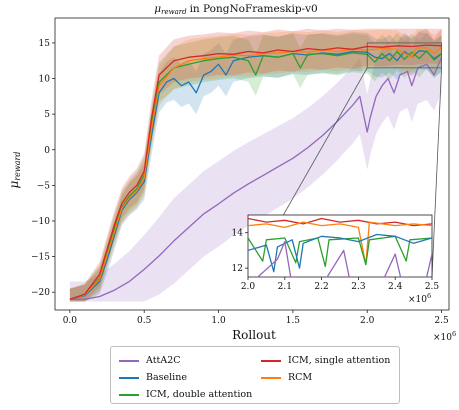 This screenshot has width=459, height=410. I want to click on inset-y-tick-label: 12, so click(237, 269).